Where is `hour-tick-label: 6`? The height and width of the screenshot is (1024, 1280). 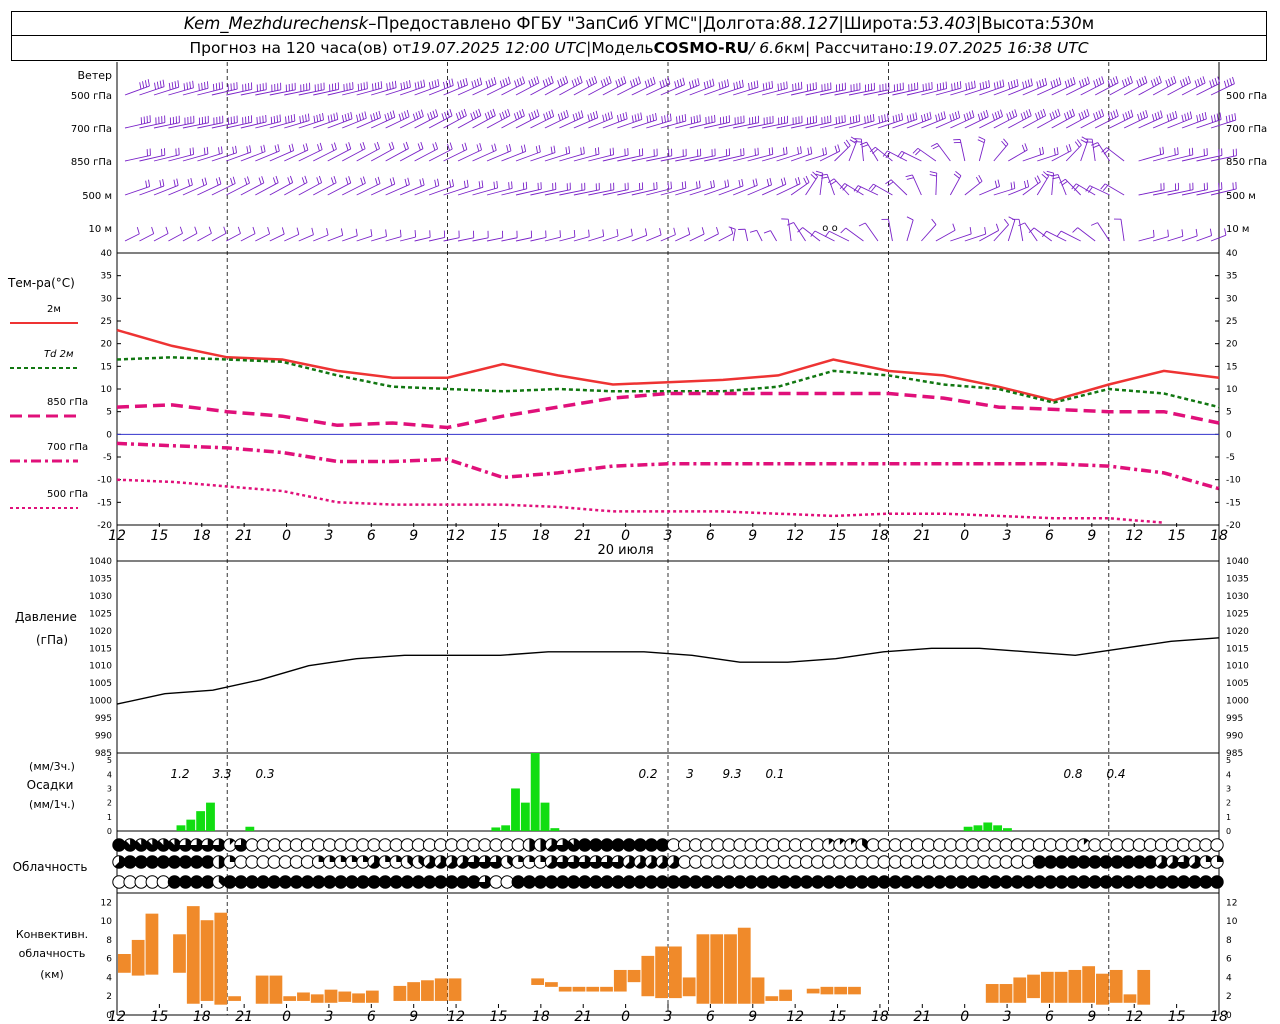 hour-tick-label: 6 is located at coordinates (371, 1016).